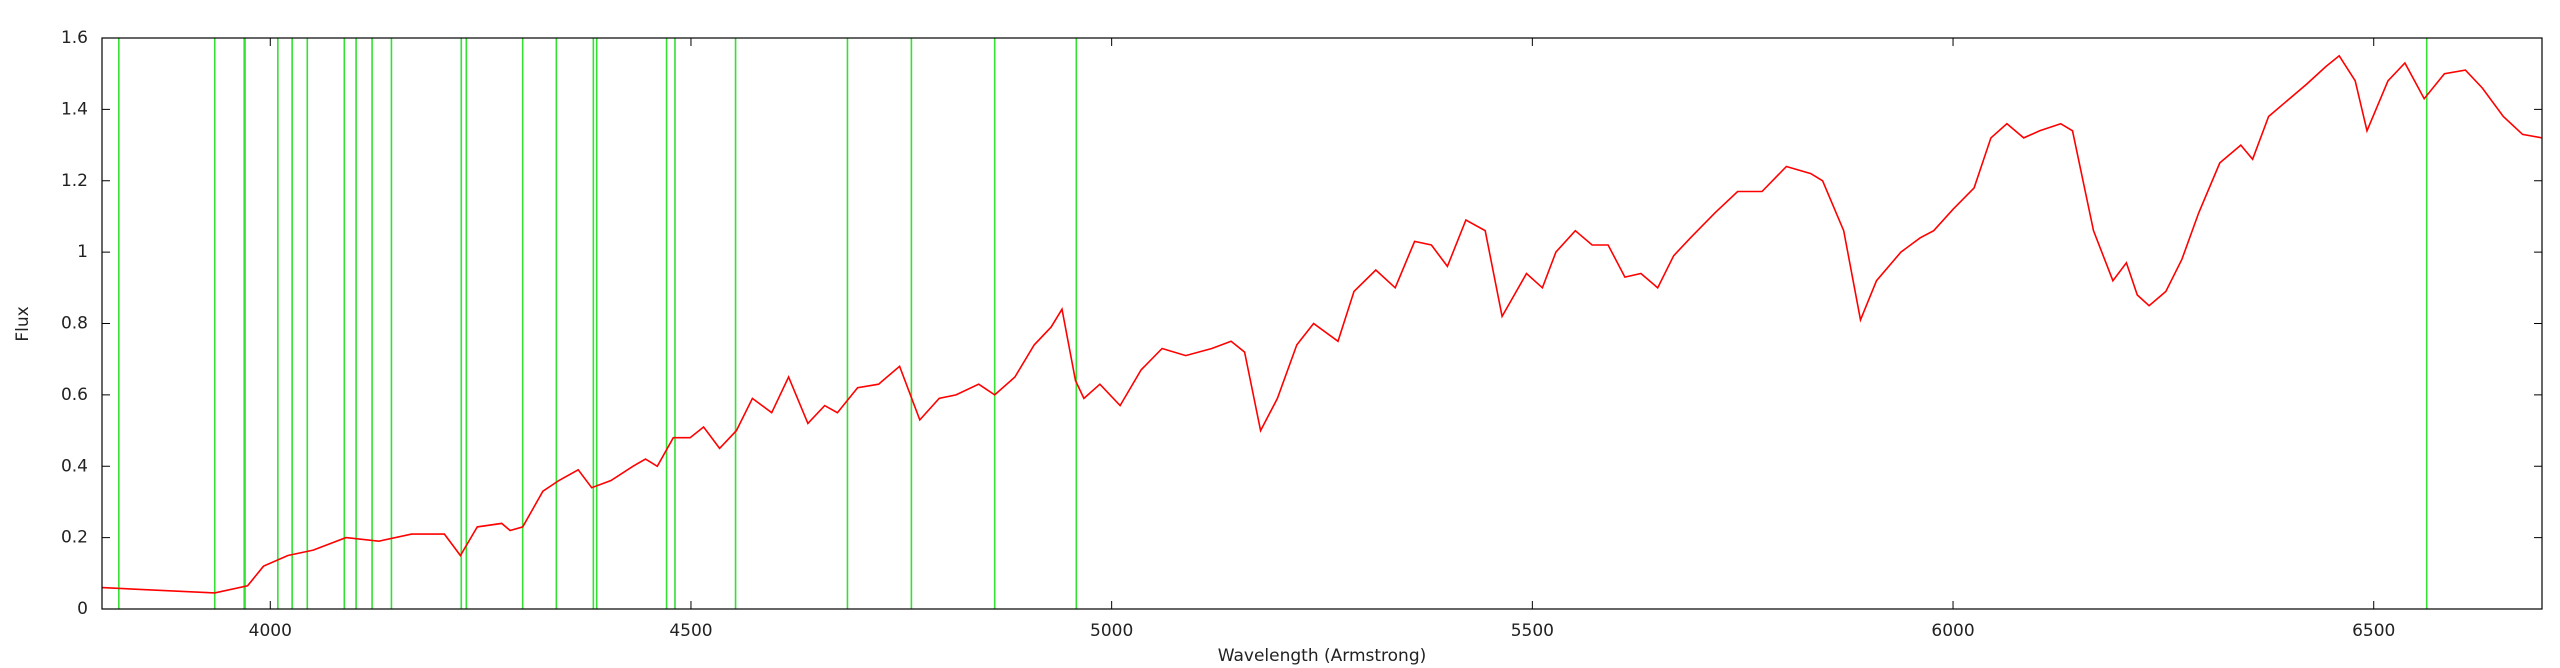 Image resolution: width=2560 pixels, height=668 pixels. Describe the element at coordinates (74, 324) in the screenshot. I see `y-tick-label: 0.8` at that location.